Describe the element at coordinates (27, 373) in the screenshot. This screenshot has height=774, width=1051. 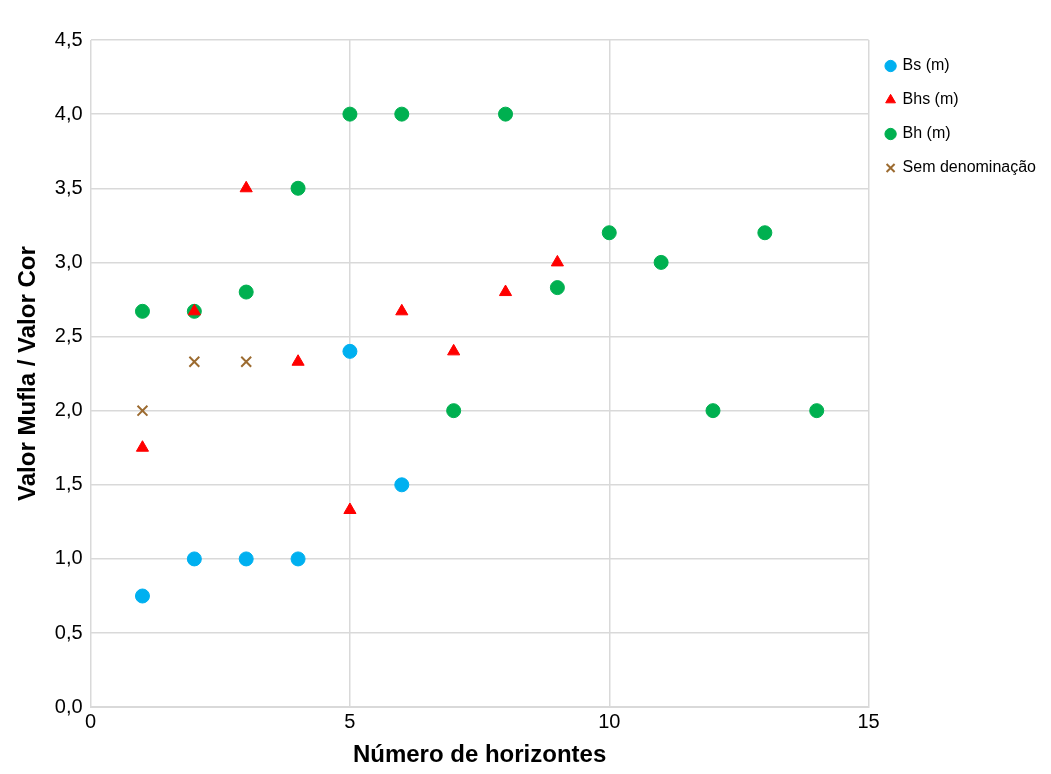
I see `y-axis-title: Valor Mufla / Valor Cor` at that location.